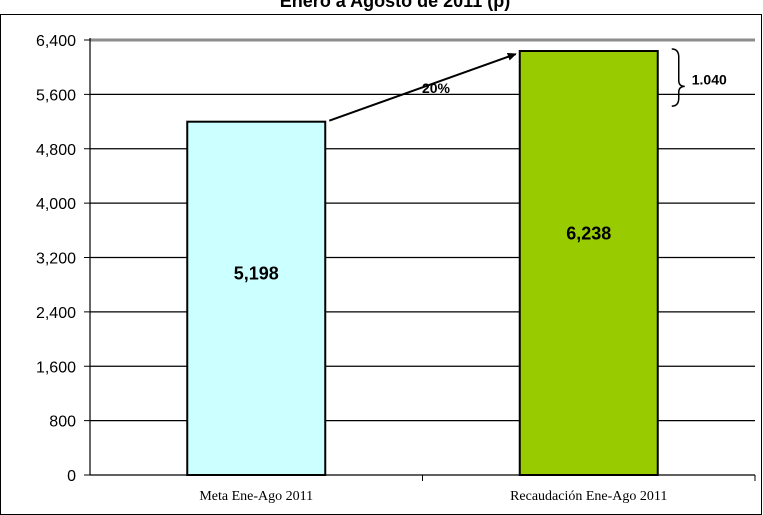 The width and height of the screenshot is (763, 515). I want to click on growth-arrow, so click(422, 87).